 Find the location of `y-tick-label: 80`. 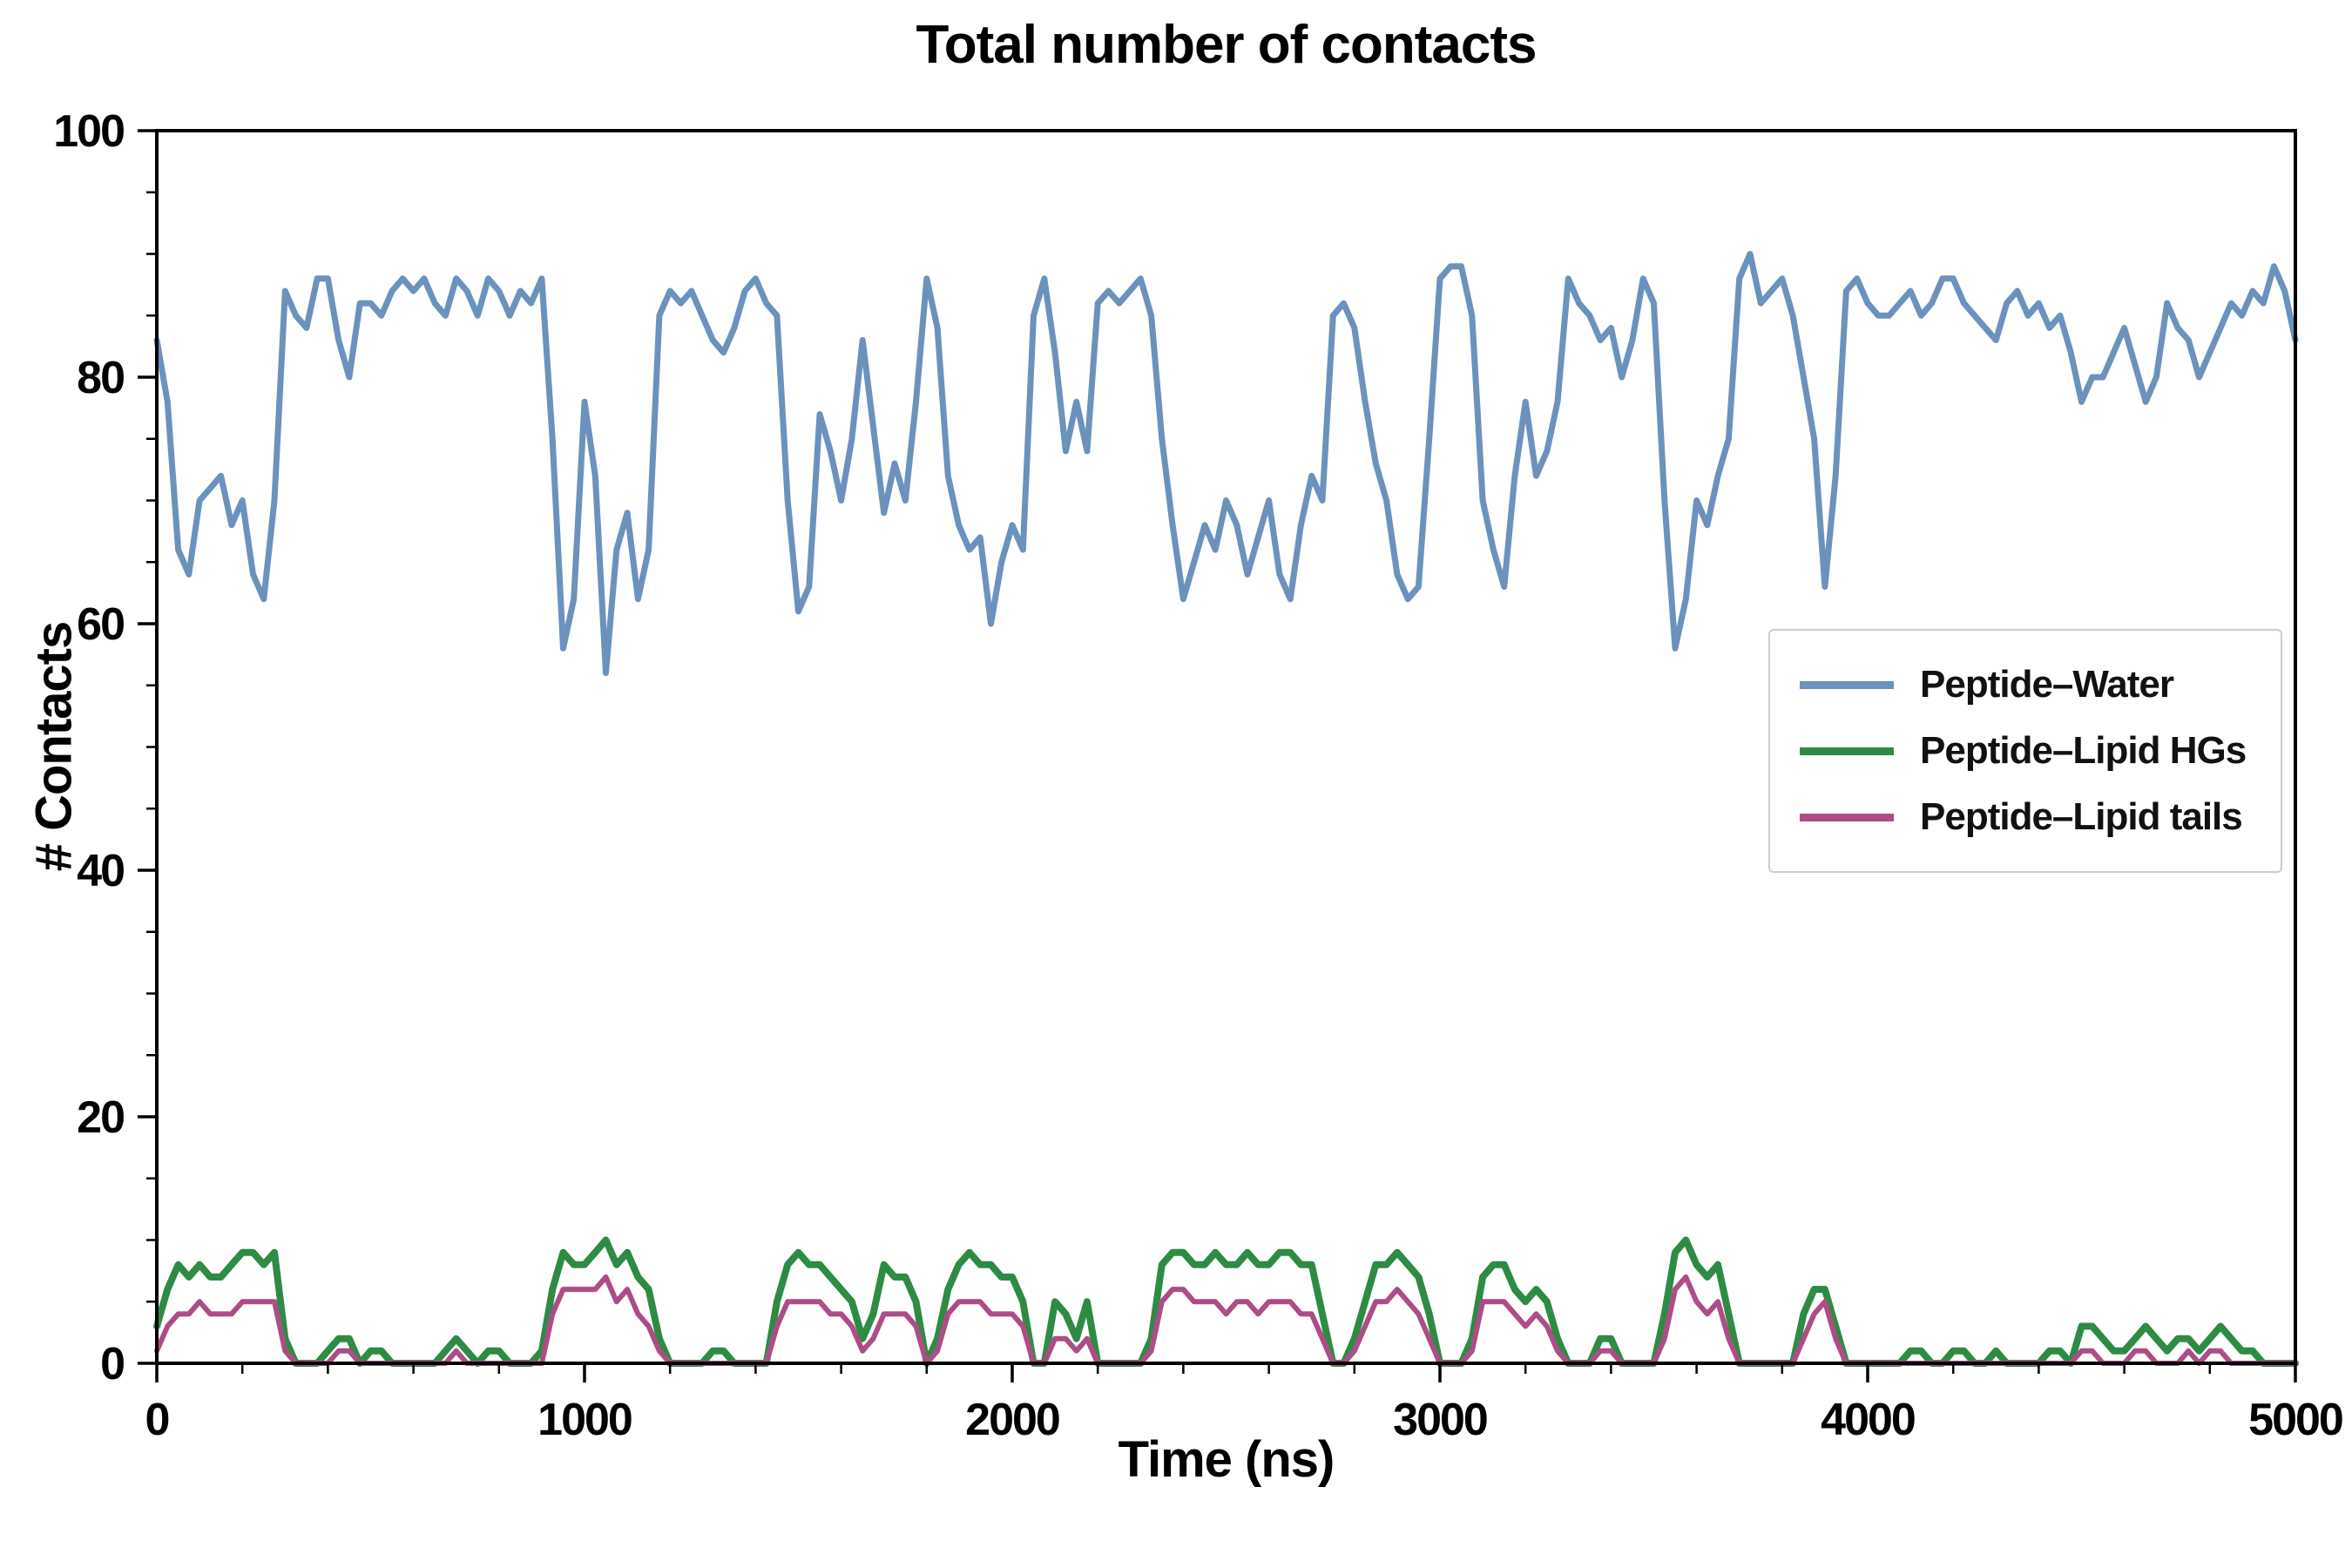

y-tick-label: 80 is located at coordinates (101, 378).